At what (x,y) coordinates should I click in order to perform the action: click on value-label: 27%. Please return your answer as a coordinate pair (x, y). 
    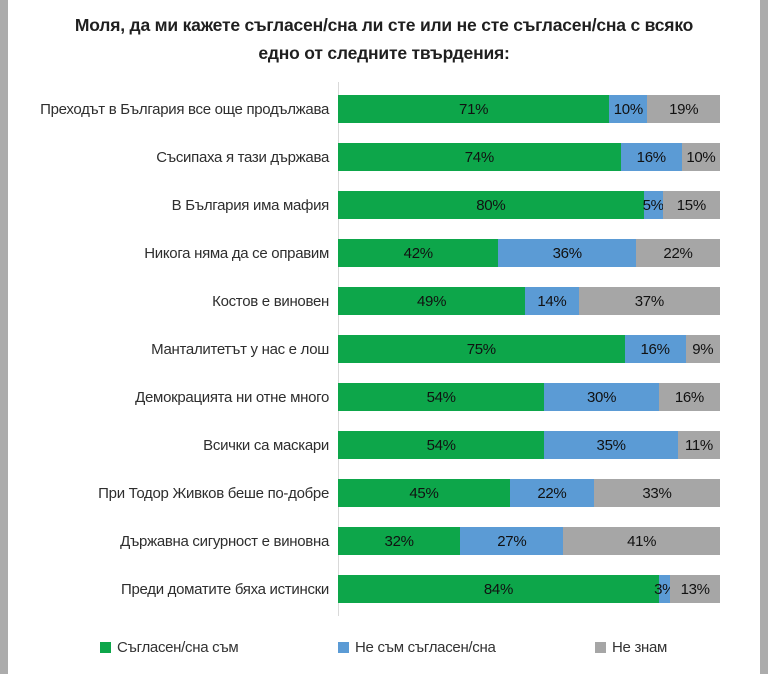
    Looking at the image, I should click on (512, 541).